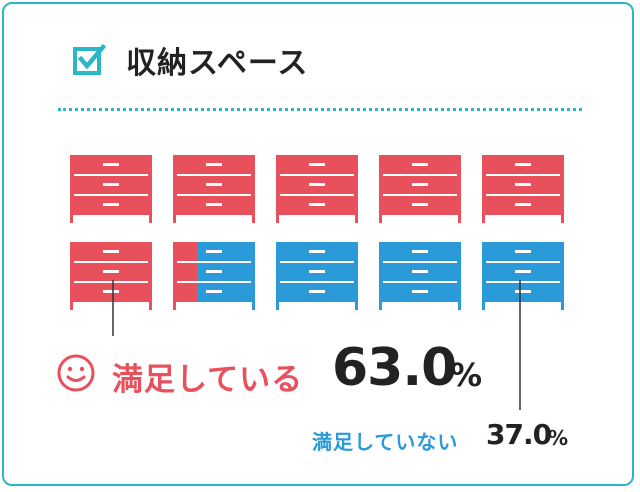  Describe the element at coordinates (76, 373) in the screenshot. I see `smile-icon` at that location.